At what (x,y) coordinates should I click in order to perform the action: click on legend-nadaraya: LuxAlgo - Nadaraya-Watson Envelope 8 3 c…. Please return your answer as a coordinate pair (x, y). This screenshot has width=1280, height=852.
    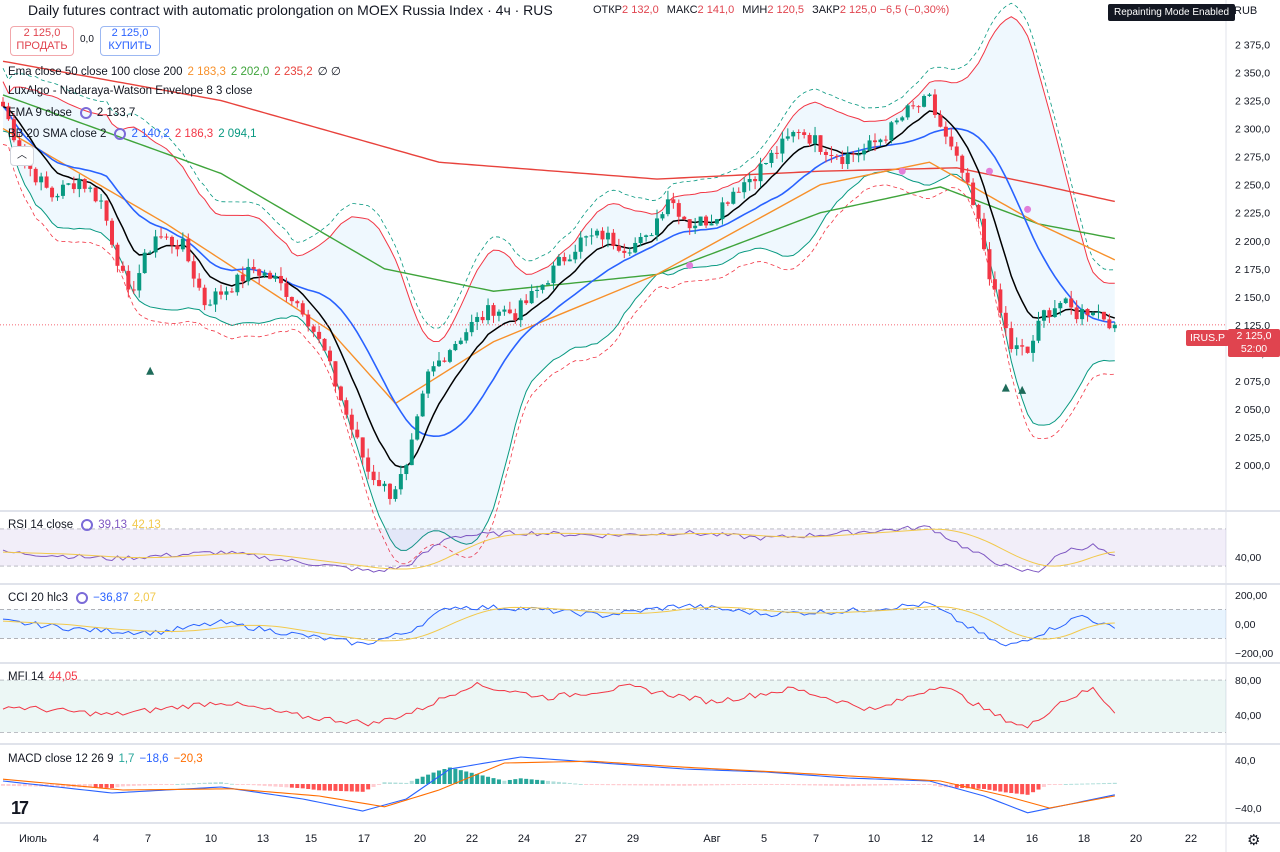
    Looking at the image, I should click on (132, 91).